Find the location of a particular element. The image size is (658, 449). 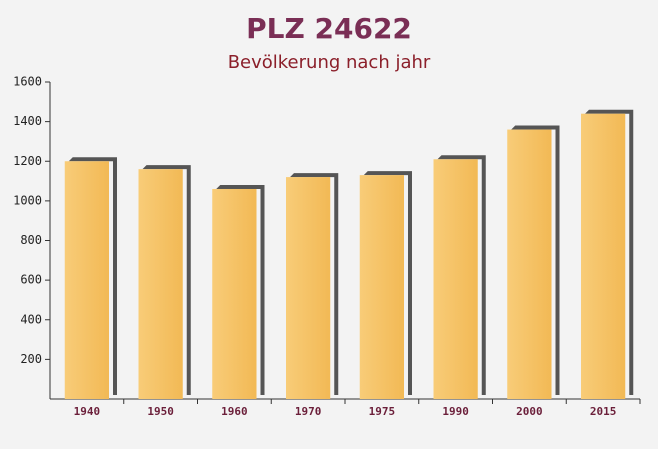

x-tick-label: 2000 is located at coordinates (529, 411).